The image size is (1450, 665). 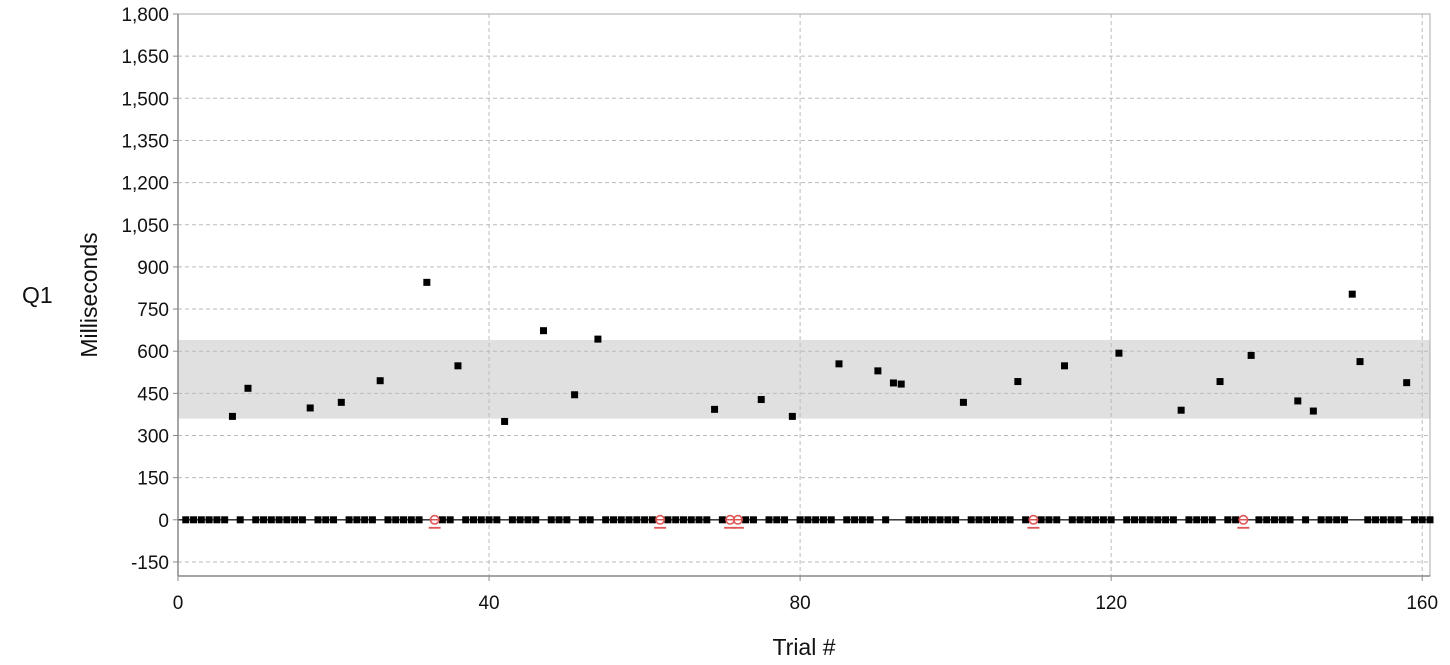 I want to click on error-marker, so click(x=1243, y=521).